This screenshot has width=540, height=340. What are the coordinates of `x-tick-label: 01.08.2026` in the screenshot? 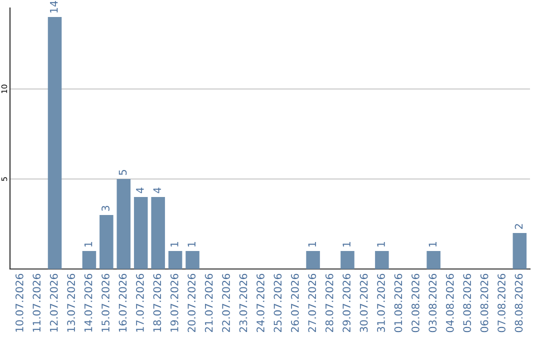 It's located at (398, 303).